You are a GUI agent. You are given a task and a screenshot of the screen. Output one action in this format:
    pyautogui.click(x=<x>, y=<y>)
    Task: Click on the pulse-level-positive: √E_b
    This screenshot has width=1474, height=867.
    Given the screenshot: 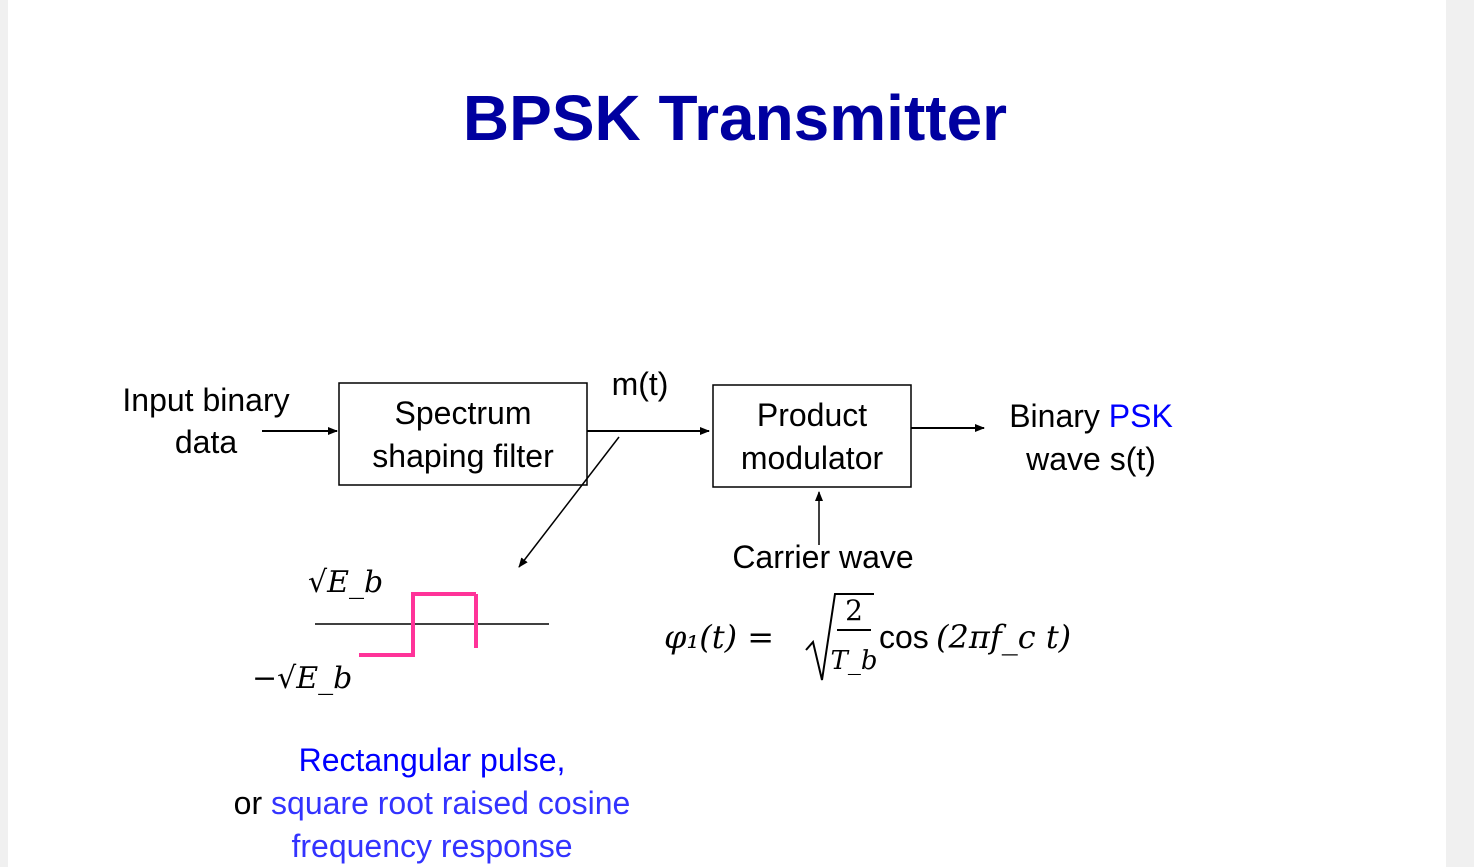 What is the action you would take?
    pyautogui.click(x=345, y=582)
    